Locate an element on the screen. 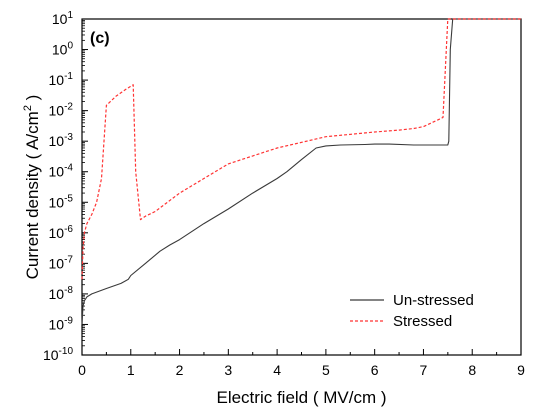 This screenshot has height=416, width=550. x-tick-label: 1 is located at coordinates (131, 370).